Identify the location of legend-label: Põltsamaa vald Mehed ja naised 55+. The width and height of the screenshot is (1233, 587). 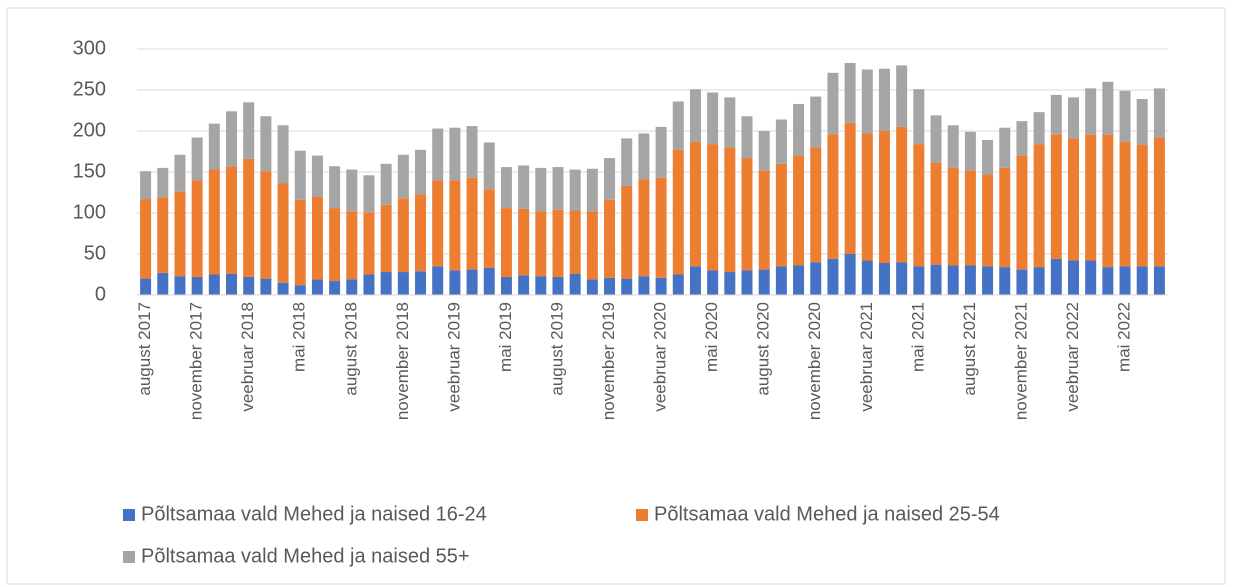
(305, 556).